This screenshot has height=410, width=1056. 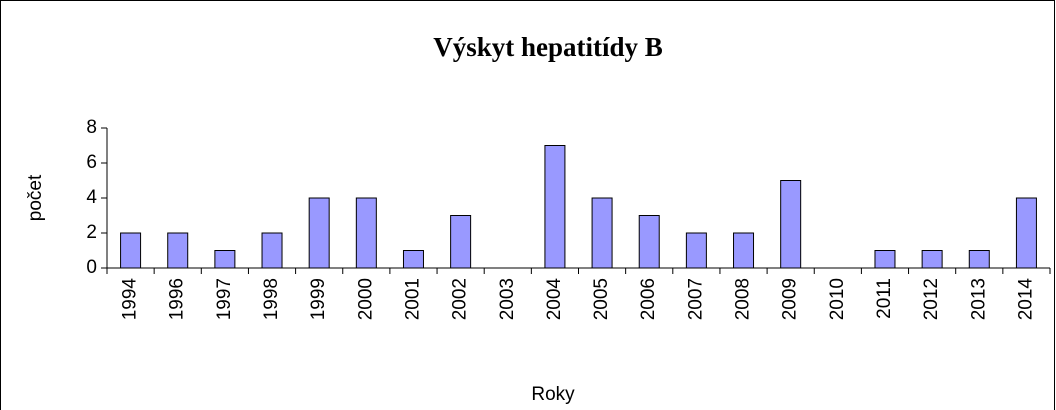 What do you see at coordinates (837, 299) in the screenshot?
I see `x-tick-label: 2010` at bounding box center [837, 299].